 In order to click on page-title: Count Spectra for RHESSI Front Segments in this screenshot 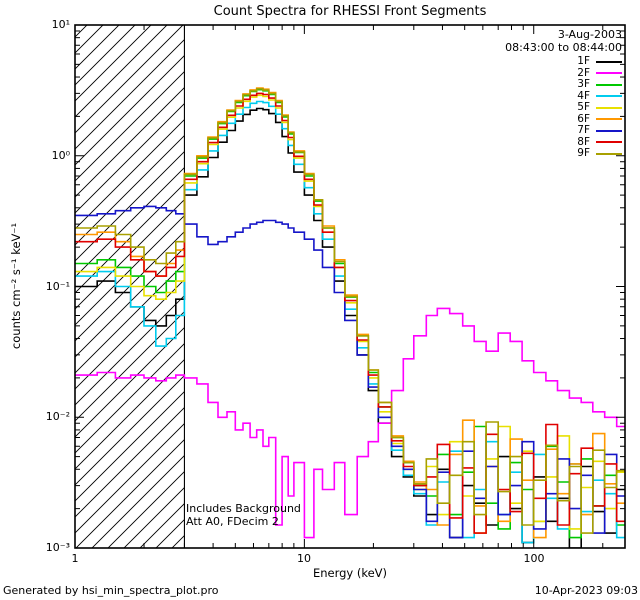, I will do `click(350, 11)`.